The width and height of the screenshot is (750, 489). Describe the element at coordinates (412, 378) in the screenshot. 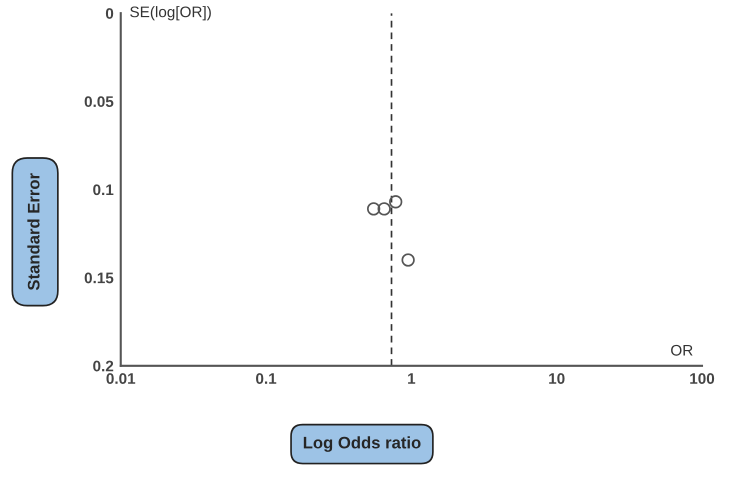

I see `x-tick-label: 1` at that location.